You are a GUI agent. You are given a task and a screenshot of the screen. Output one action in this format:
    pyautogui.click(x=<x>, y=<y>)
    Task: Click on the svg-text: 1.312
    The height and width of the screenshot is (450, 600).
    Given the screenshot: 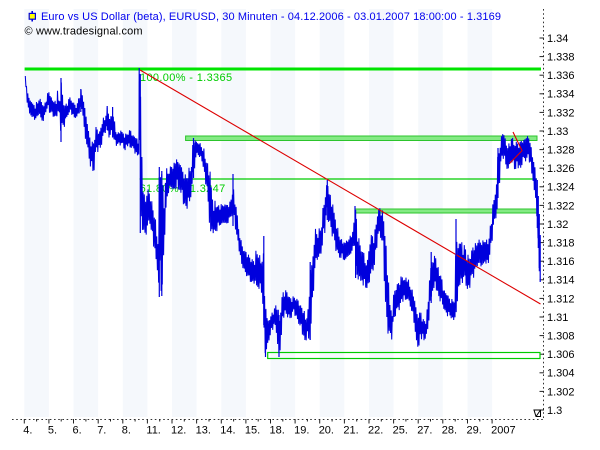 What is the action you would take?
    pyautogui.click(x=561, y=299)
    